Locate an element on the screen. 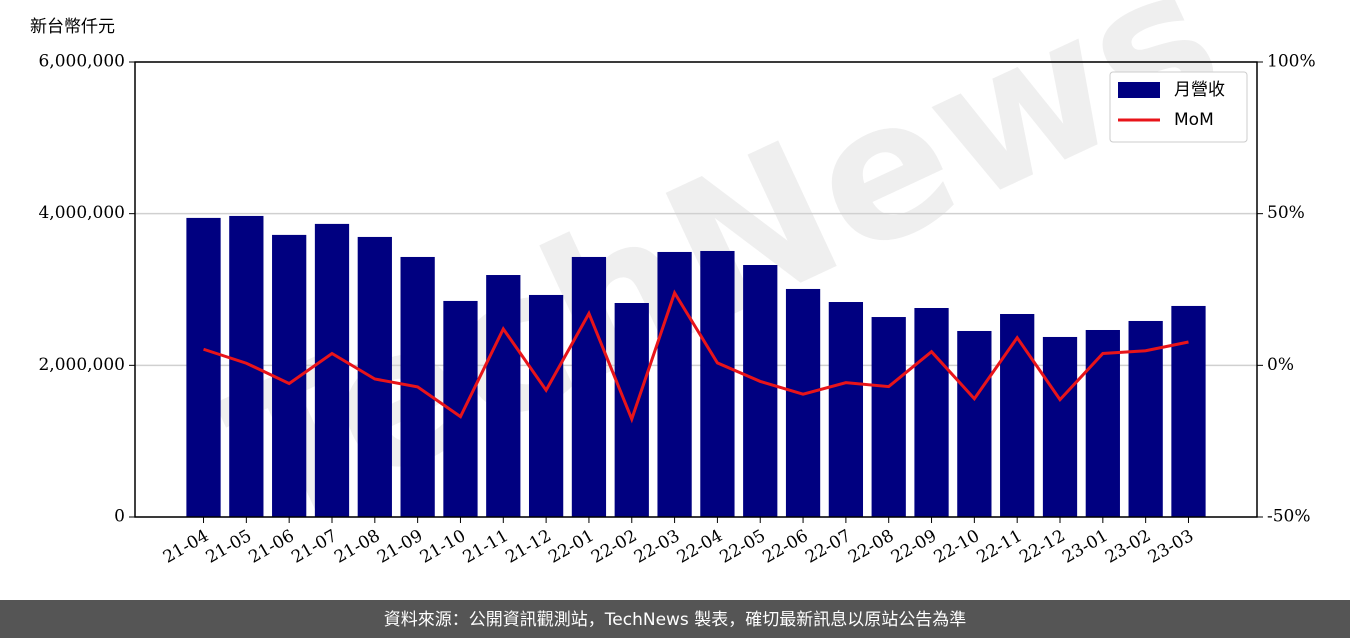  x-tick-label: 23-03 is located at coordinates (1171, 547).